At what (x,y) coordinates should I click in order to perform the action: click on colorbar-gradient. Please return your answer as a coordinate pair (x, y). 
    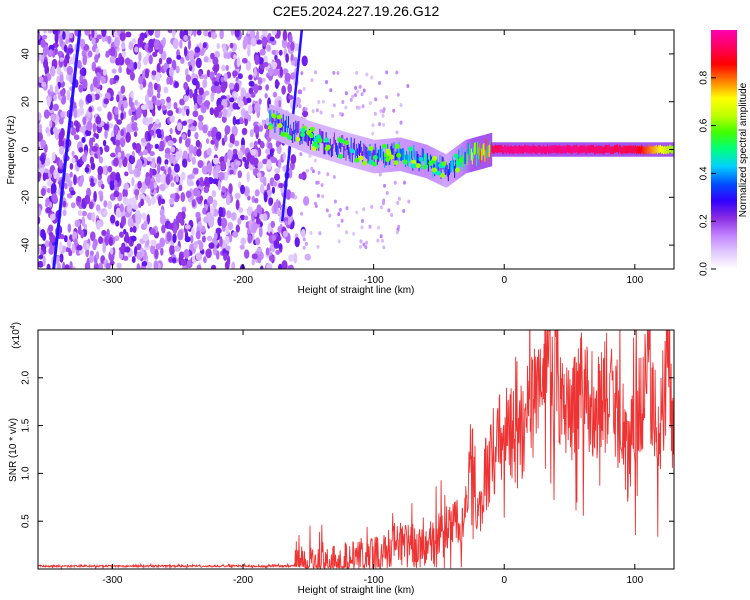
    Looking at the image, I should click on (724, 149).